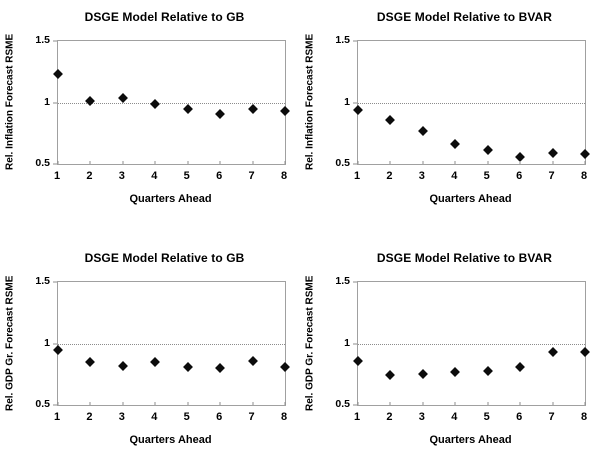  Describe the element at coordinates (186, 417) in the screenshot. I see `x-tick-label: 5` at that location.